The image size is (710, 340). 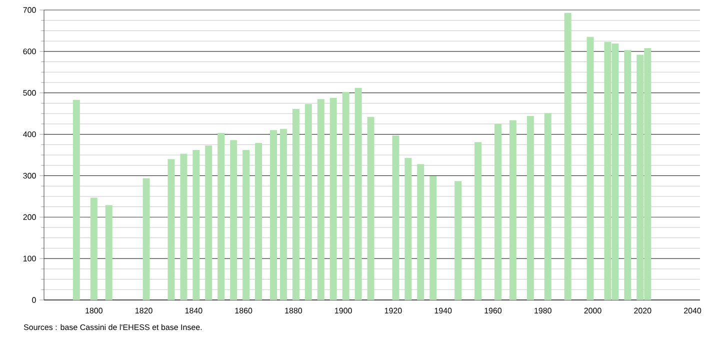 I want to click on y-tick-label: 400, so click(x=29, y=134).